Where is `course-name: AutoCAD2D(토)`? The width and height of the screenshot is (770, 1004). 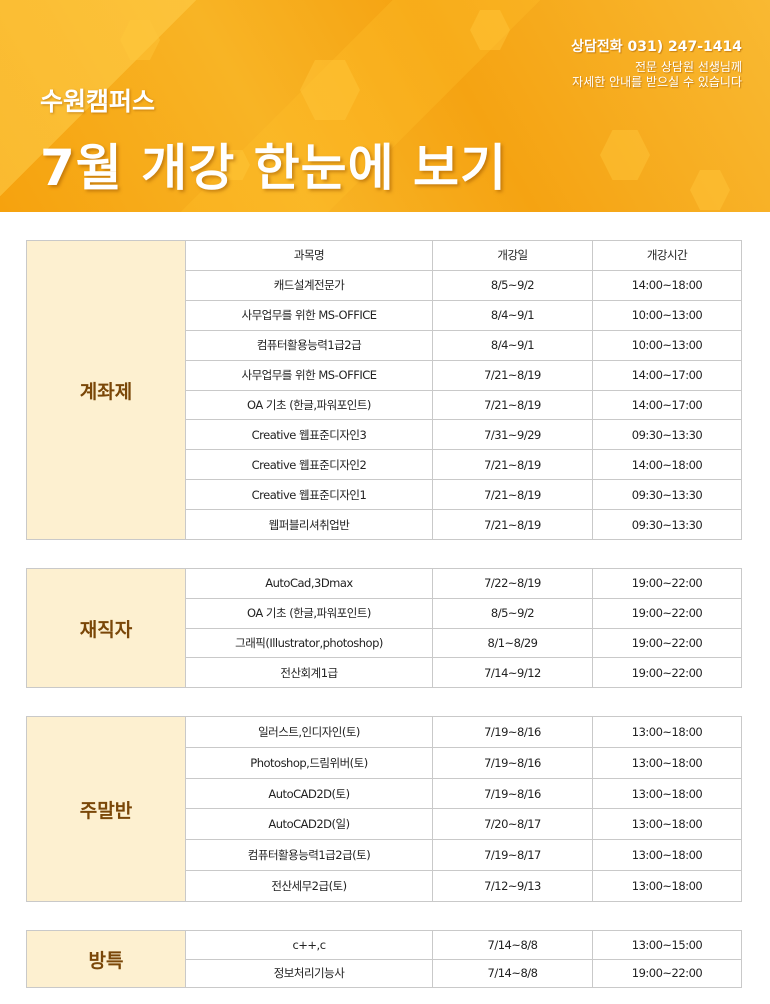
course-name: AutoCAD2D(토) is located at coordinates (309, 793).